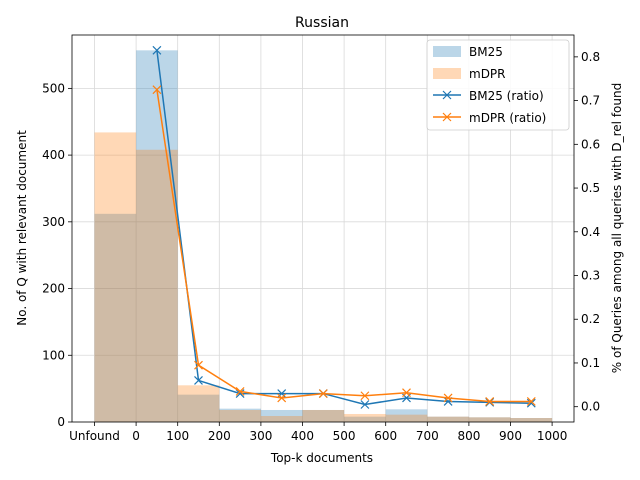  Describe the element at coordinates (321, 458) in the screenshot. I see `x-axis-label: Top-k documents` at that location.